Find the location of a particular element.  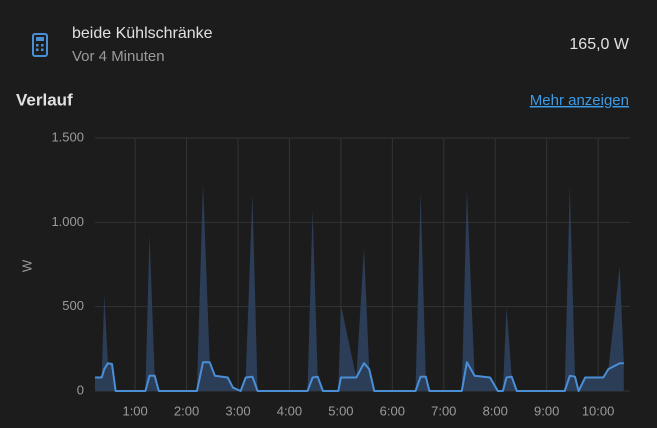

entity-icon is located at coordinates (40, 45).